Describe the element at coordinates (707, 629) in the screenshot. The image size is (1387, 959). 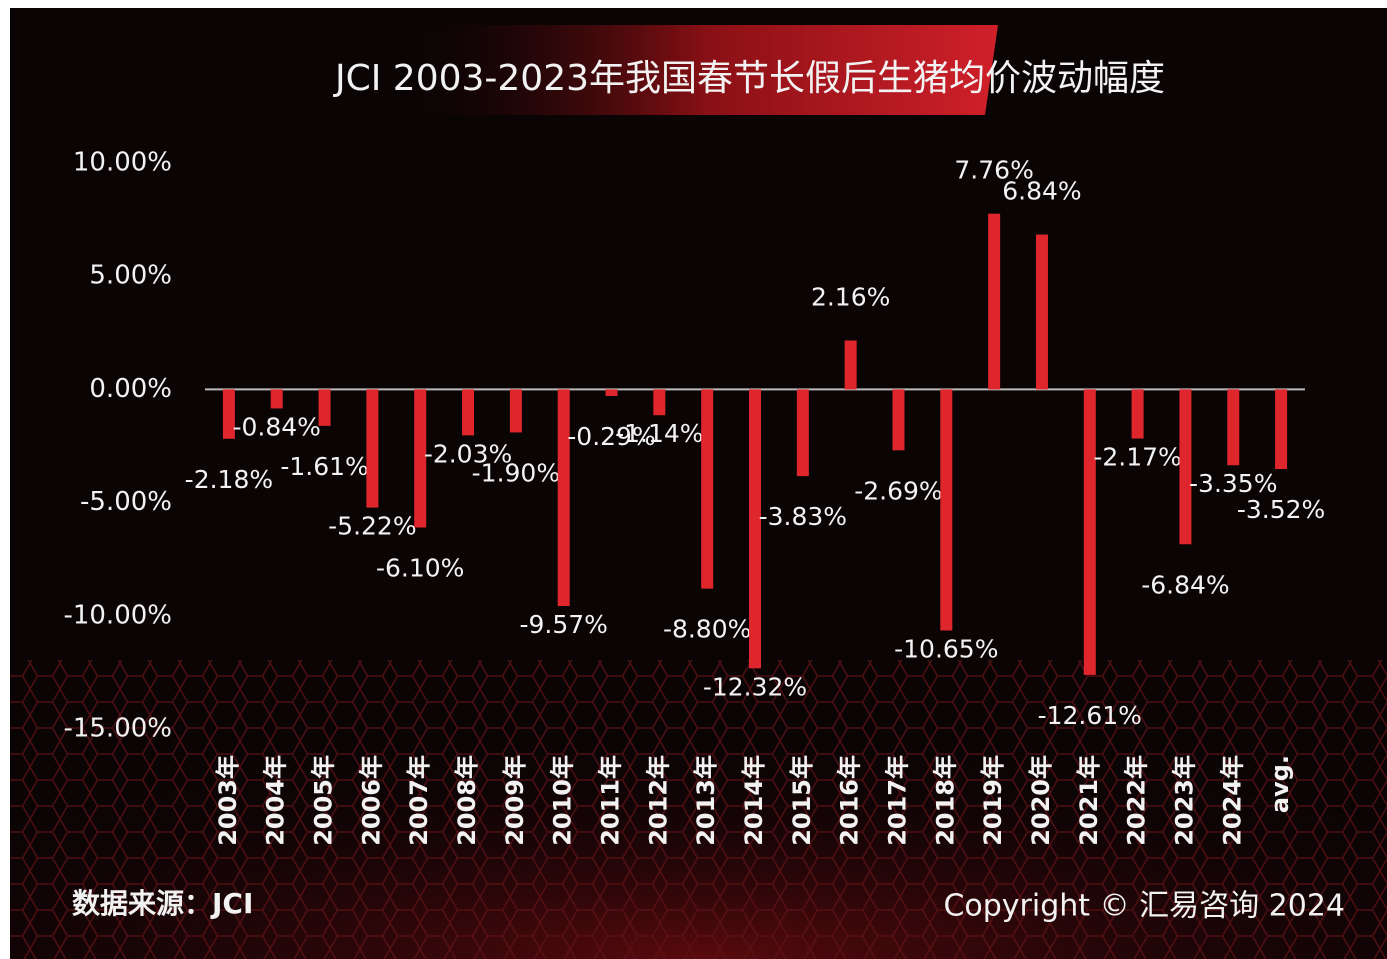
I see `value-label: -8.80%` at that location.